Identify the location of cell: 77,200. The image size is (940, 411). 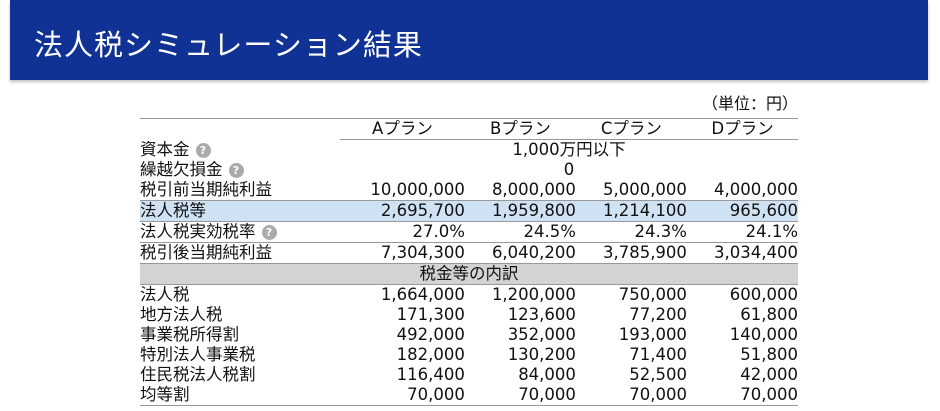
(658, 314).